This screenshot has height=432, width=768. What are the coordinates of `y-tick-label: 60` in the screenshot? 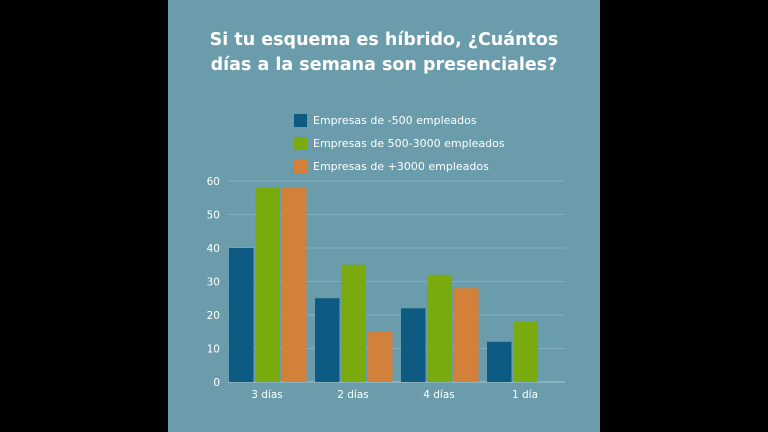 It's located at (213, 182).